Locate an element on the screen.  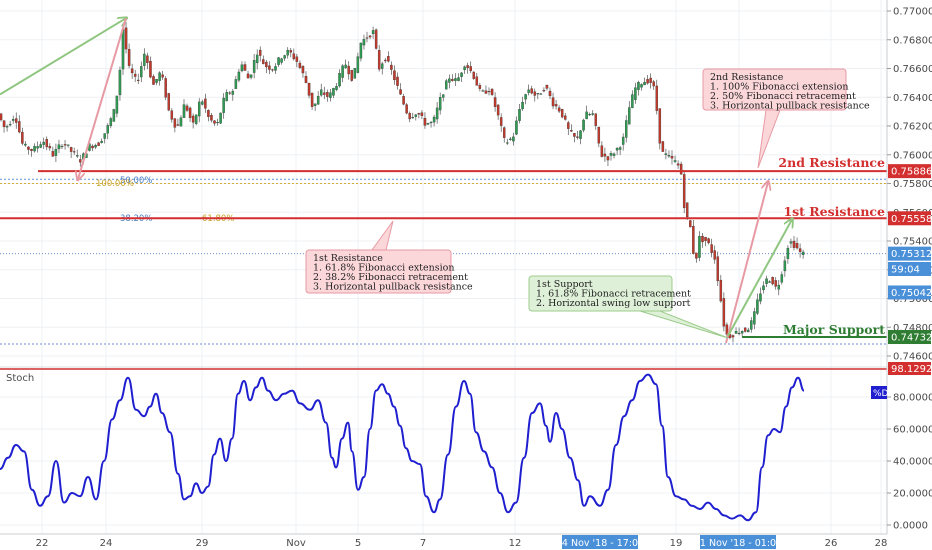
time-tick-label: 29 is located at coordinates (202, 543).